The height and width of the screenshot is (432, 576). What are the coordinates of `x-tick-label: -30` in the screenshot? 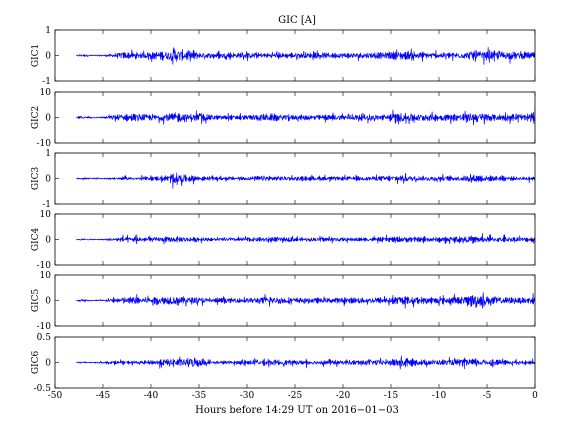 It's located at (247, 396).